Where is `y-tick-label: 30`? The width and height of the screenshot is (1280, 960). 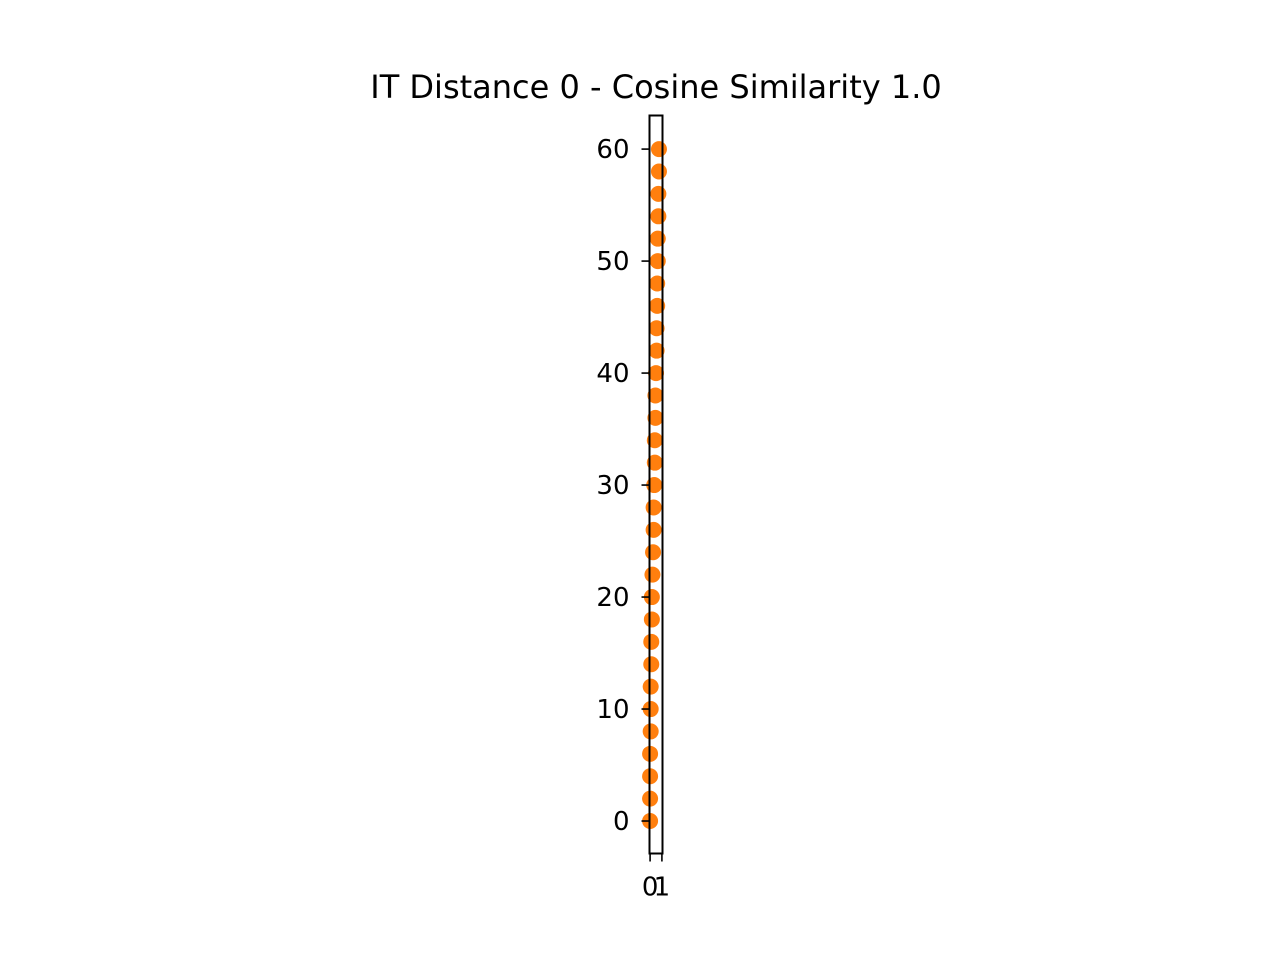 y-tick-label: 30 is located at coordinates (612, 486).